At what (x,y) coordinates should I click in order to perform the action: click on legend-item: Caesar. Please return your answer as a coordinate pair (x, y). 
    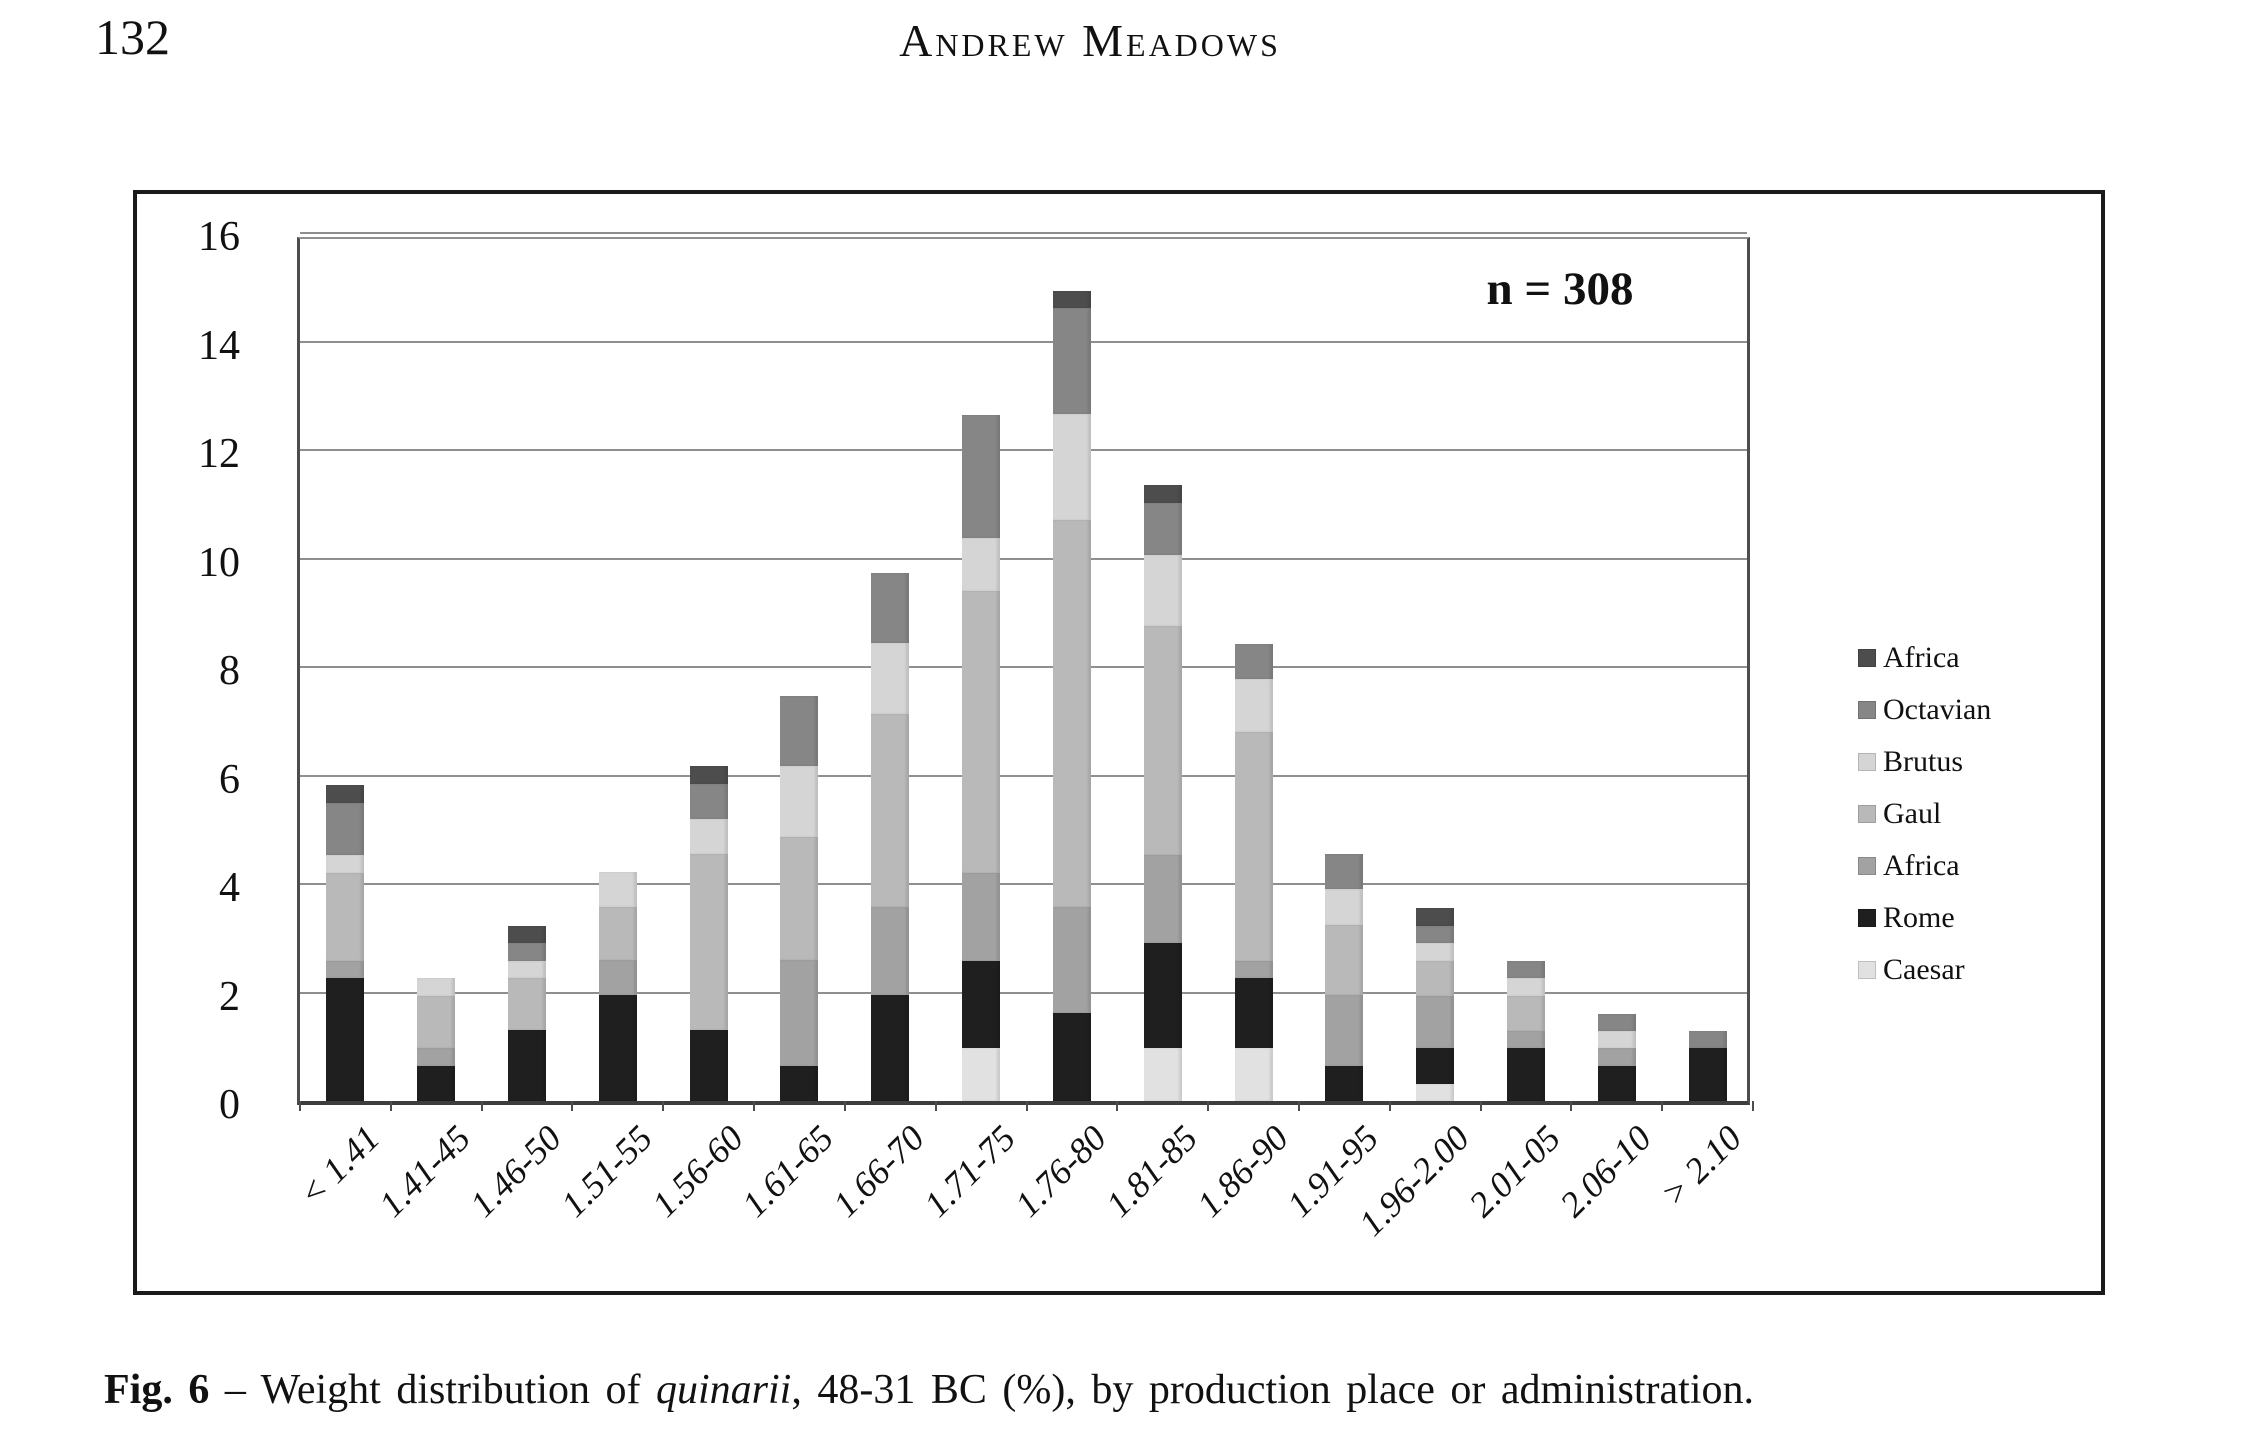
    Looking at the image, I should click on (1924, 970).